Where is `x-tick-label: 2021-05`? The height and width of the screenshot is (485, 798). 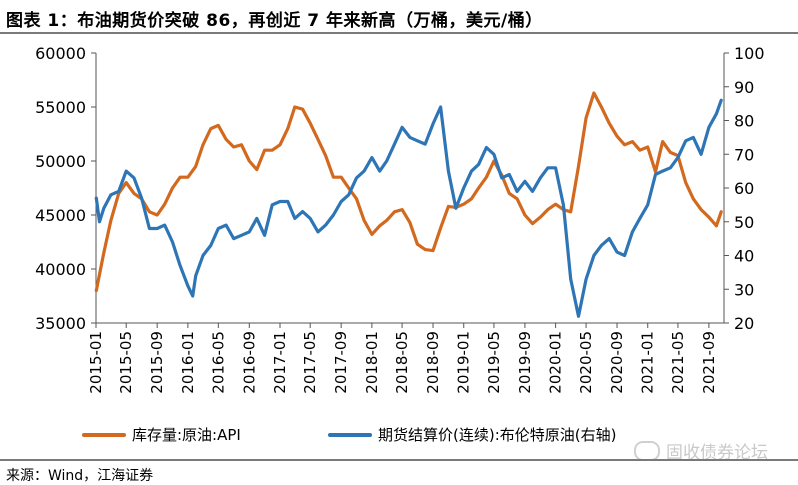 x-tick-label: 2021-05 is located at coordinates (678, 362).